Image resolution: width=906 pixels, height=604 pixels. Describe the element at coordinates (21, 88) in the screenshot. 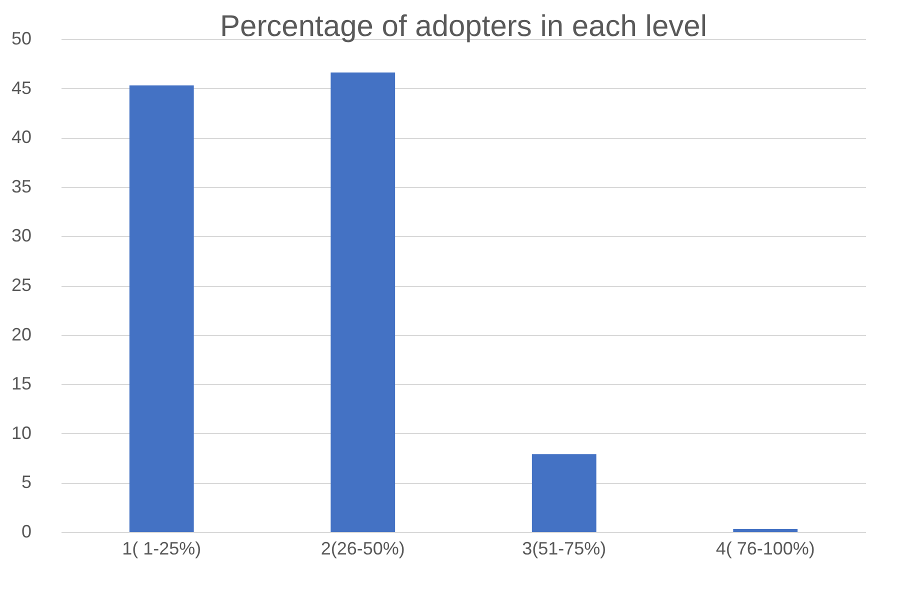

I see `y-tick-label: 45` at that location.